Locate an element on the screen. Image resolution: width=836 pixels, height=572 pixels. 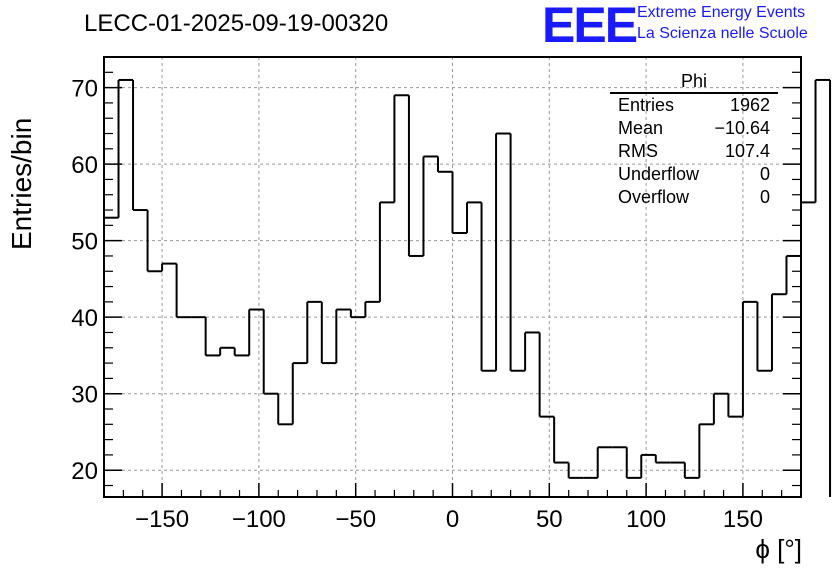
x-tick-label: −100 is located at coordinates (259, 519).